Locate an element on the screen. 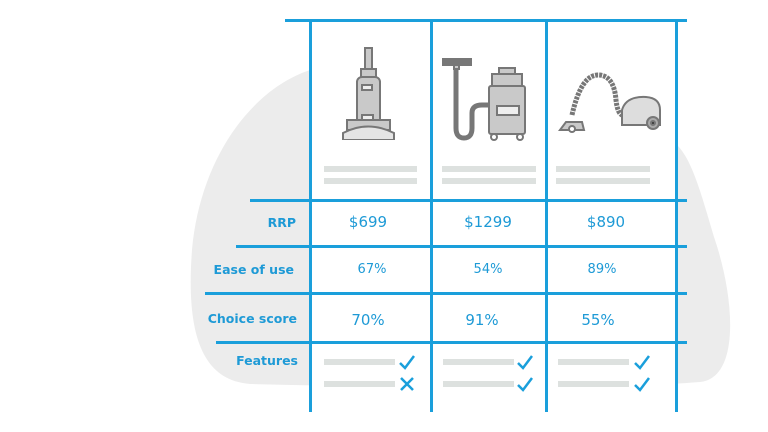 The height and width of the screenshot is (432, 768). cross-icon is located at coordinates (407, 384).